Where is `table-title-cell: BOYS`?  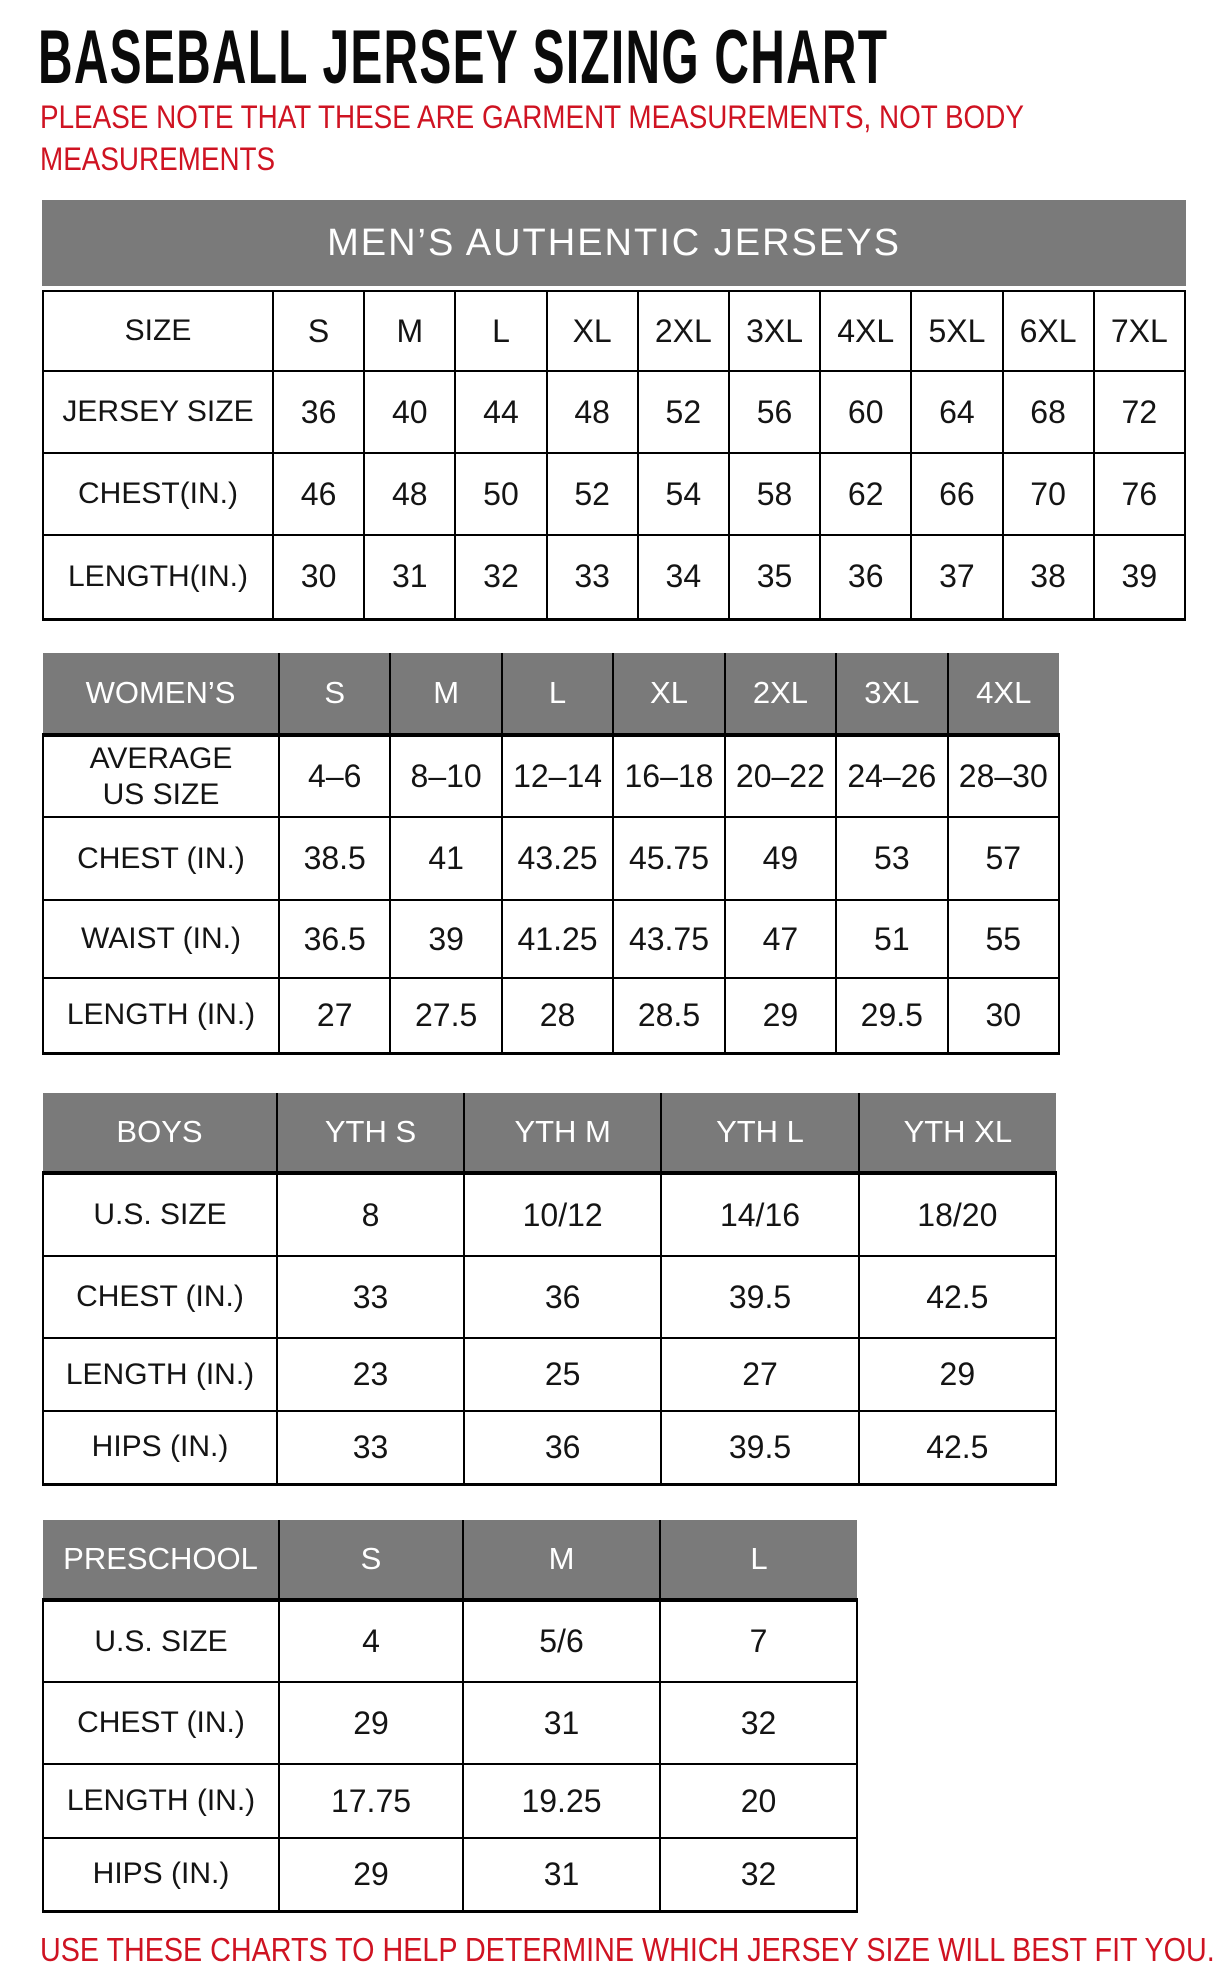 table-title-cell: BOYS is located at coordinates (160, 1134).